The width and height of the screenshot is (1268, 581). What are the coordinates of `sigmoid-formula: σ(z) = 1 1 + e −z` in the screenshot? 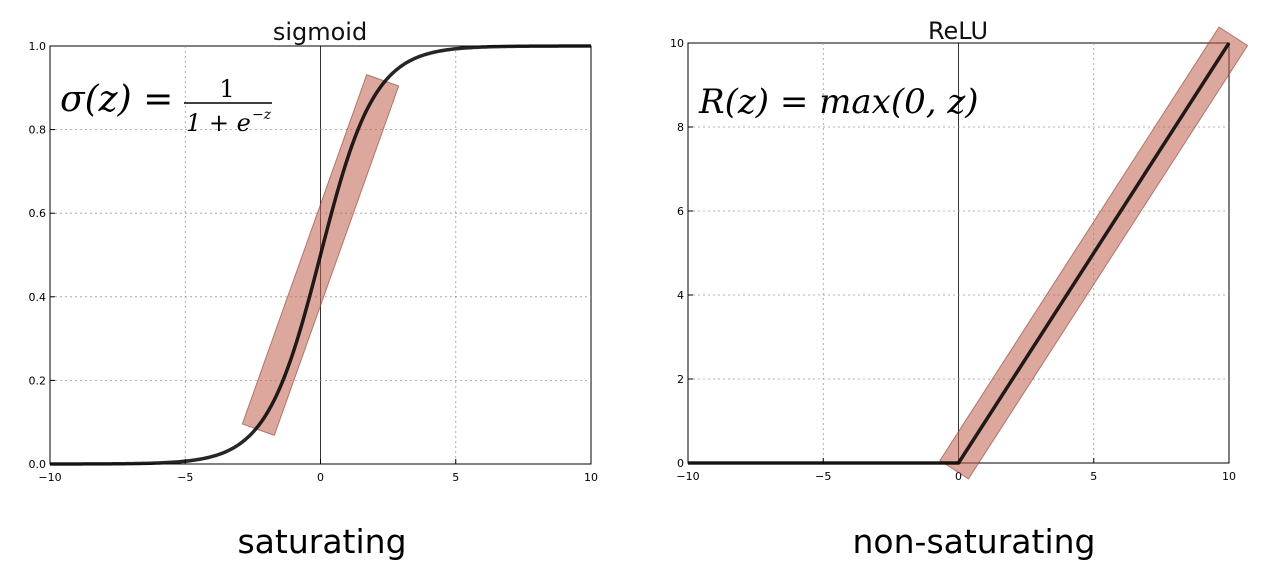 It's located at (166, 106).